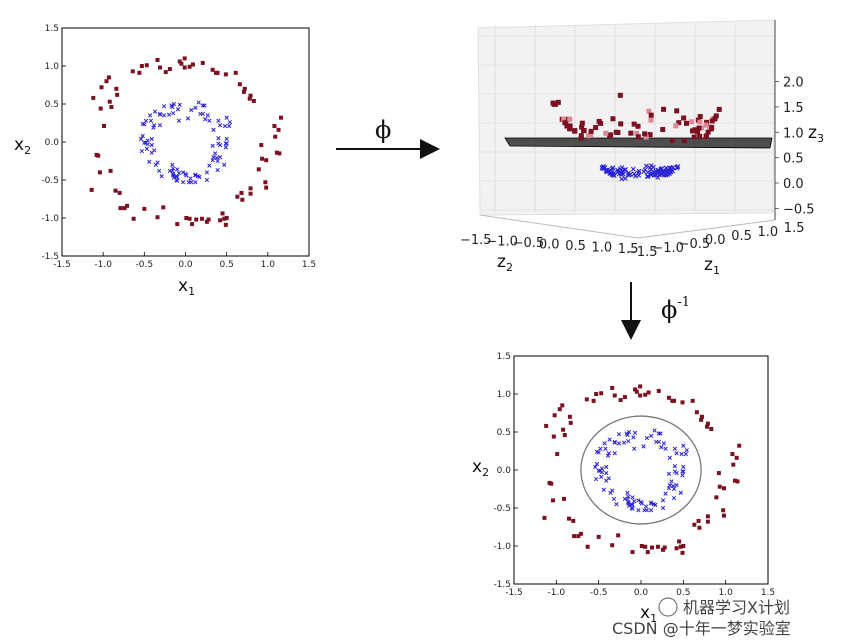 This screenshot has width=846, height=644. I want to click on x-tick-label: 0.5, so click(227, 265).